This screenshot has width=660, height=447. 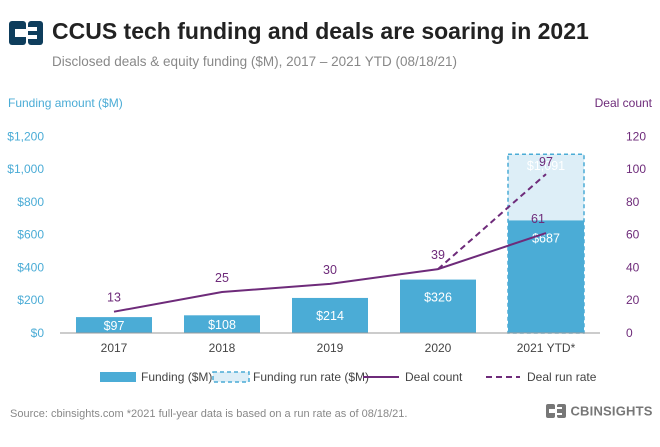 I want to click on right-axis-title: Deal count, so click(x=624, y=103).